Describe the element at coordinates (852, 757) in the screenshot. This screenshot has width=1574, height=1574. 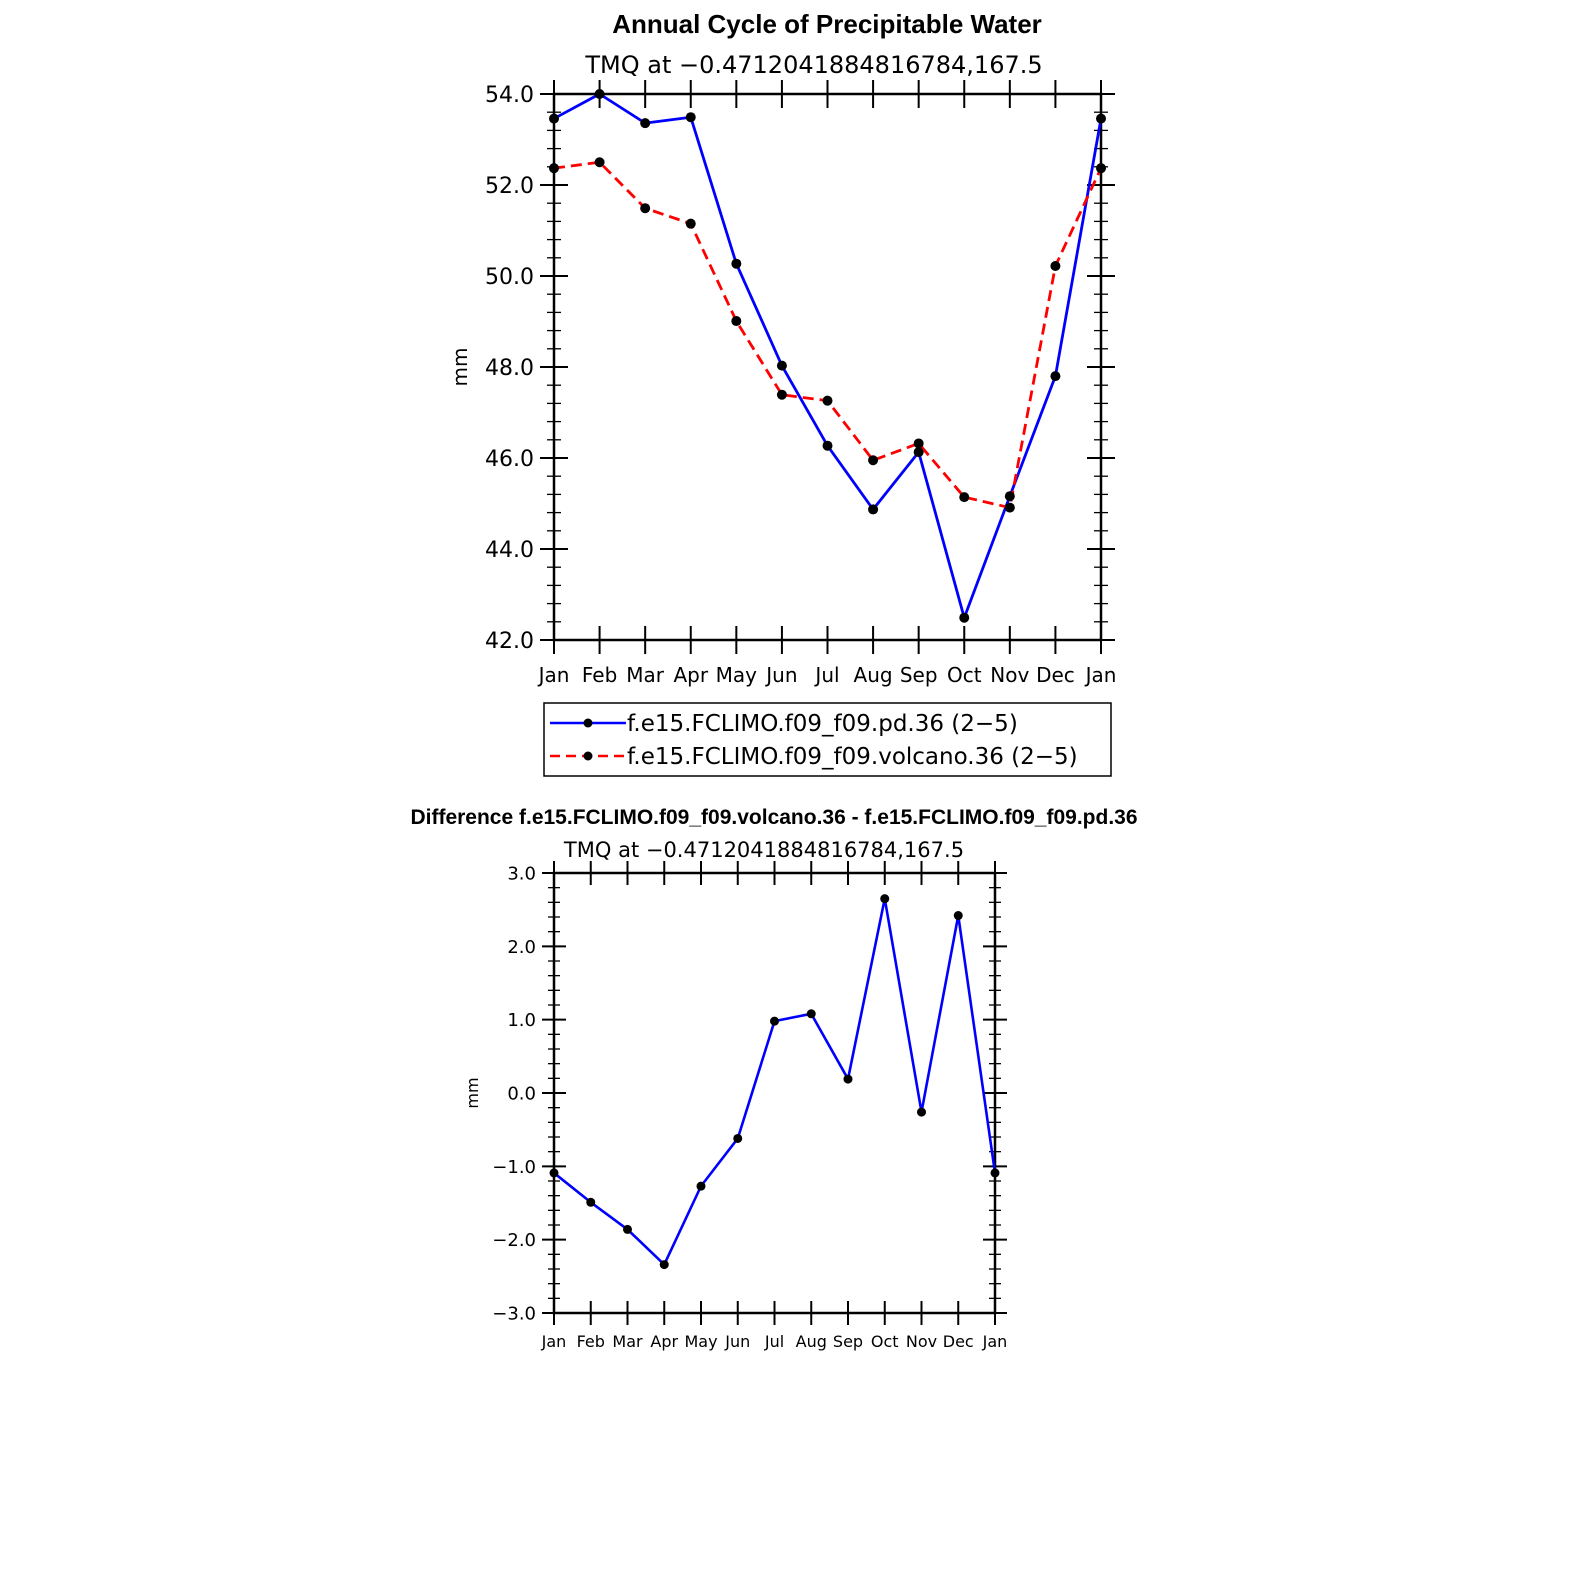
I see `legend-label-volcano: f.e15.FCLIMO.f09_f09.volcano.36 (2−5)` at that location.